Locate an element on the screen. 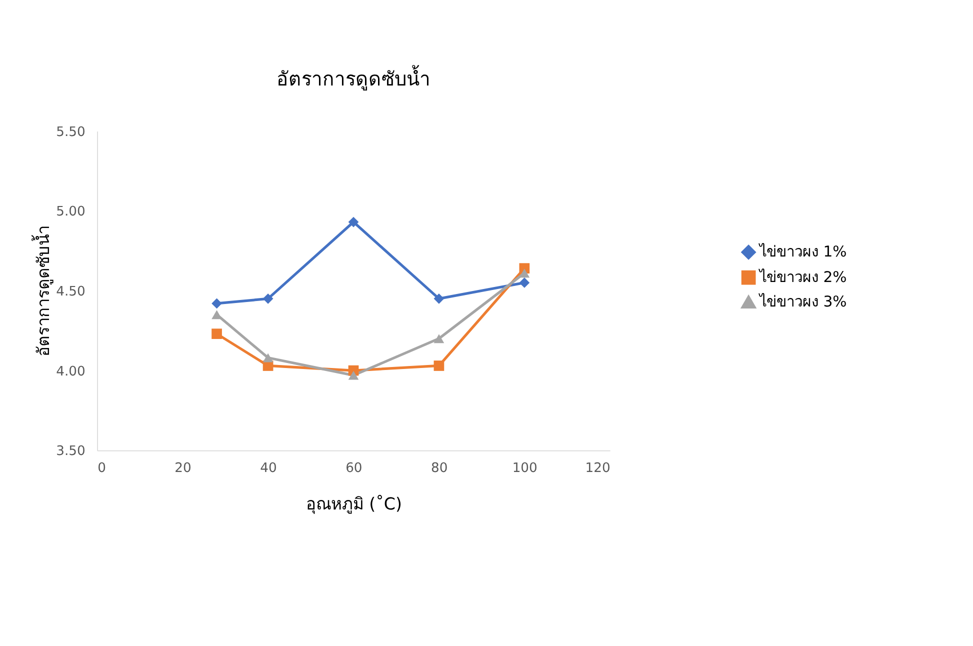  x-tick-label: 0 is located at coordinates (102, 468).